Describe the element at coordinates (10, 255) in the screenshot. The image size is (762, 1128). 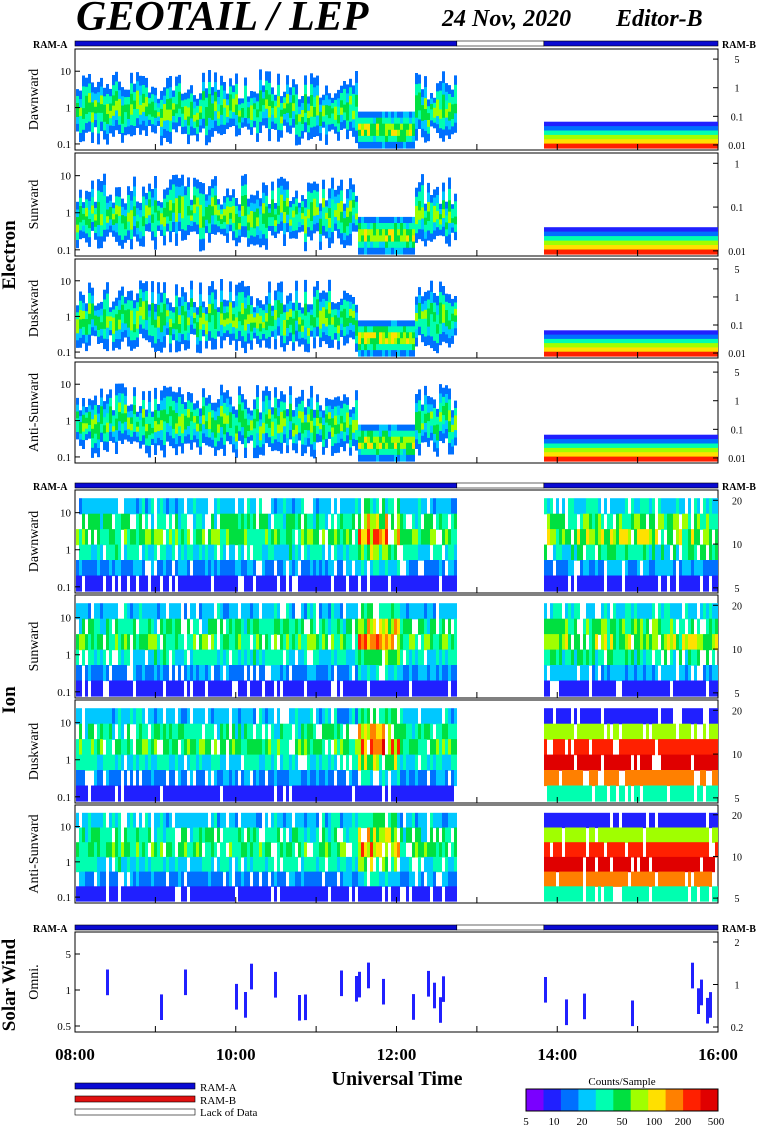
I see `electron-group-label: Electron` at that location.